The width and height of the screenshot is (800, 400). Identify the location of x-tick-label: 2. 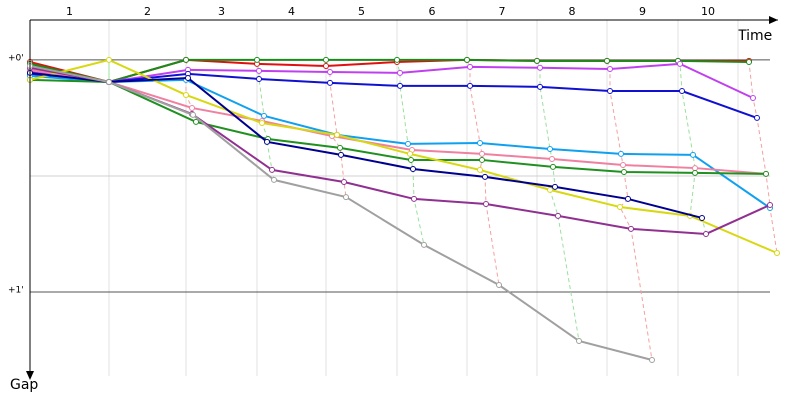
(147, 11).